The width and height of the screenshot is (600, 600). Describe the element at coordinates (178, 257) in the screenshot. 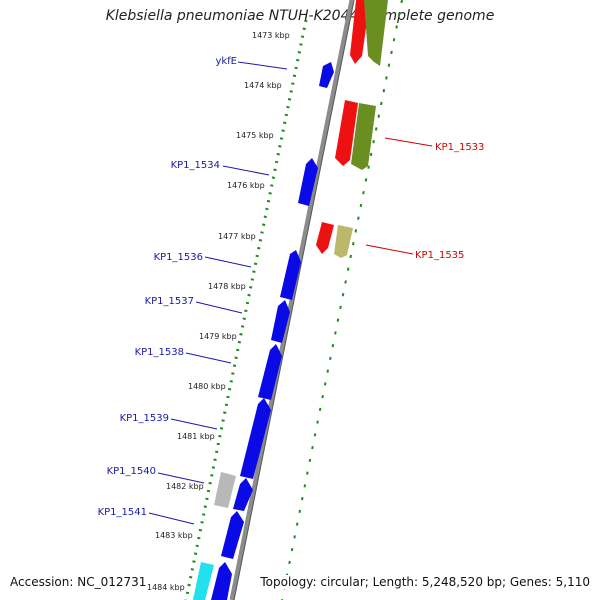

I see `label-KP1-1536: KP1_1536` at that location.